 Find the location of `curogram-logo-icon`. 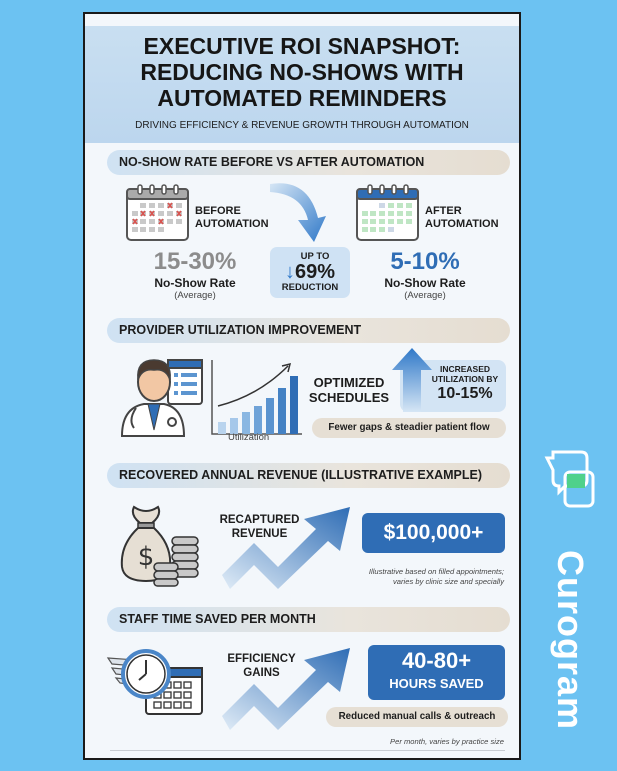

curogram-logo-icon is located at coordinates (569, 479).